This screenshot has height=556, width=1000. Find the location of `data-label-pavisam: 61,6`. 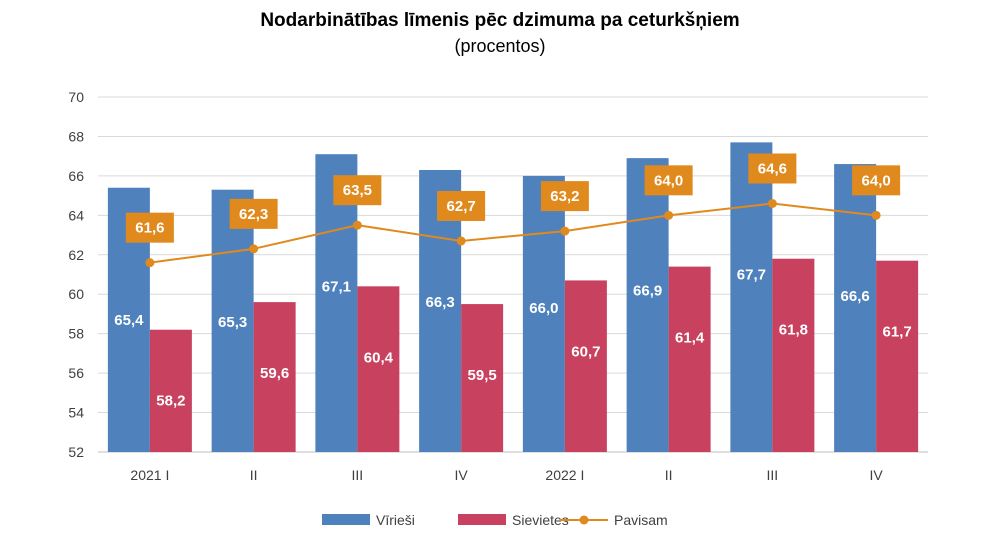

data-label-pavisam: 61,6 is located at coordinates (149, 228).